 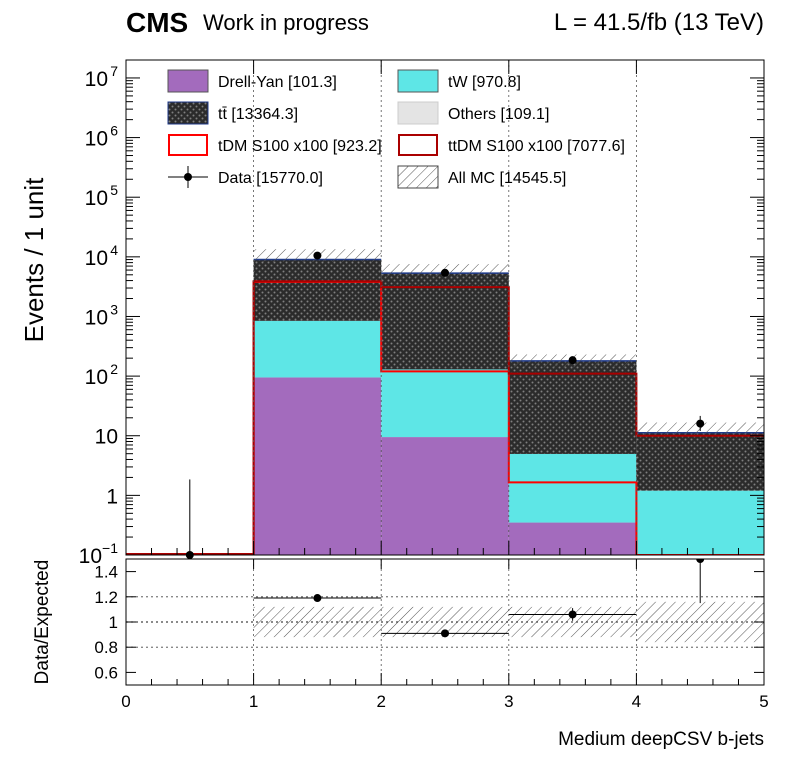 What do you see at coordinates (484, 82) in the screenshot?
I see `legend-label: tW [970.8]` at bounding box center [484, 82].